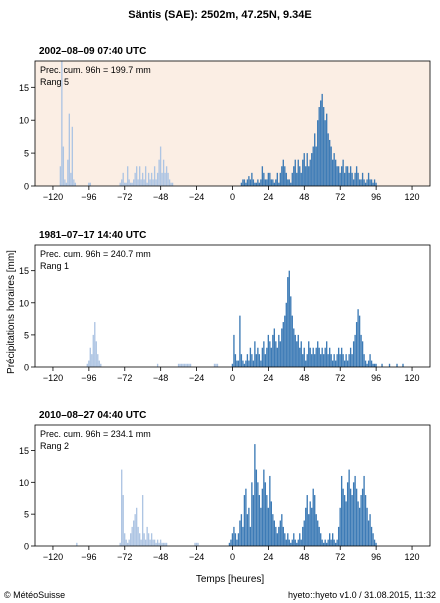 This screenshot has width=440, height=603. Describe the element at coordinates (88, 557) in the screenshot. I see `x-tick-label: −96` at that location.